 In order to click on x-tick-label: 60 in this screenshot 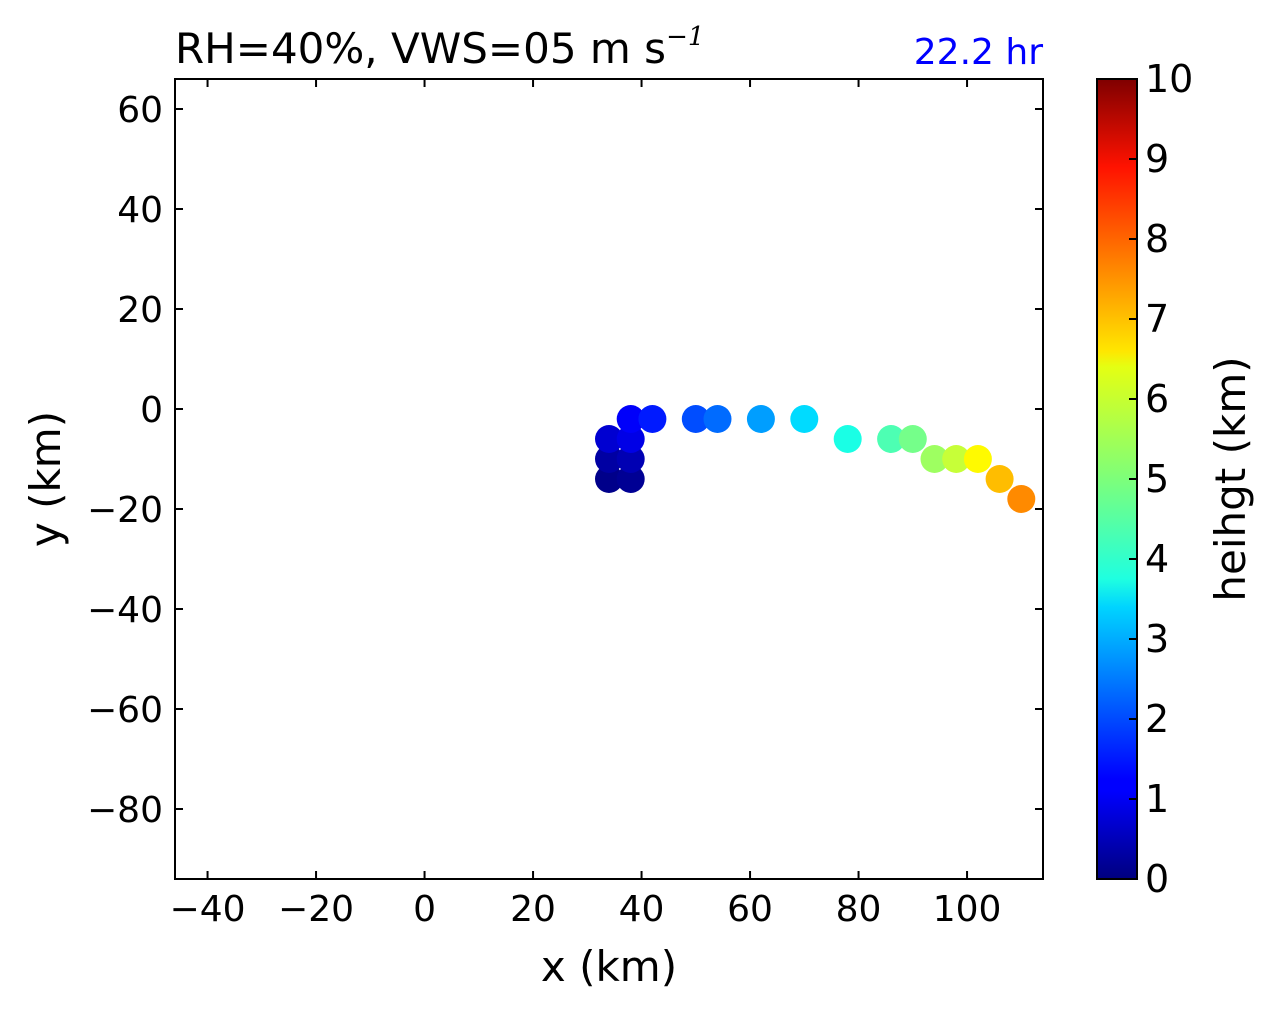, I will do `click(750, 909)`.